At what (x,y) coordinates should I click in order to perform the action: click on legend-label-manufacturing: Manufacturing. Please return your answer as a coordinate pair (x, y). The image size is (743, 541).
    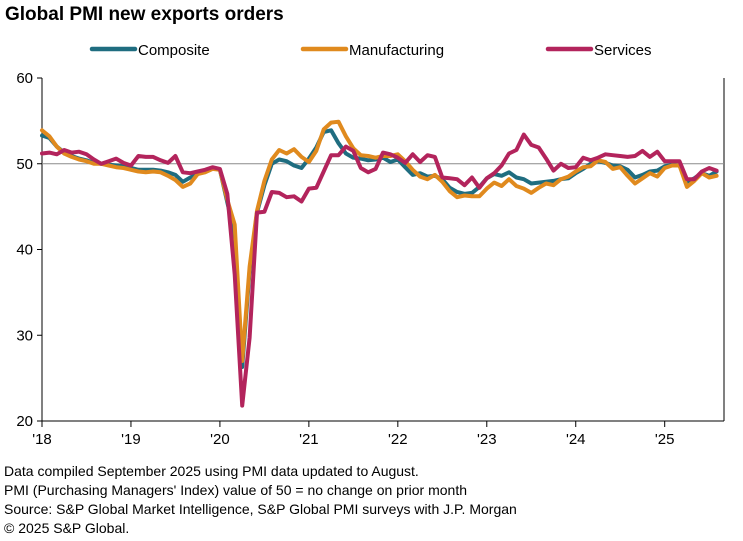
    Looking at the image, I should click on (396, 50).